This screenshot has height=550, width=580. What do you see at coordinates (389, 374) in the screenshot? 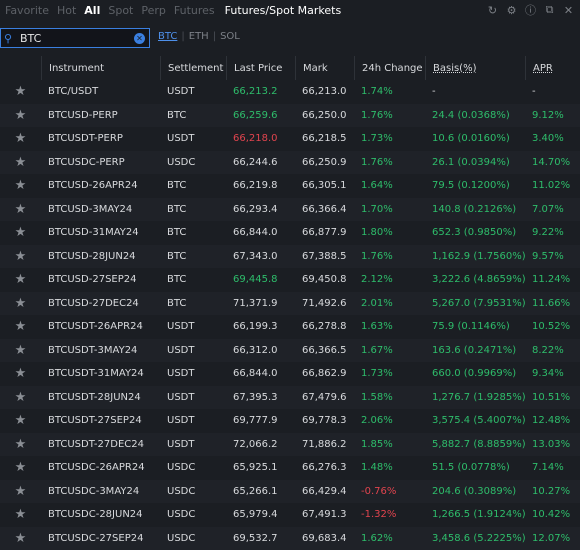
I see `change-cell: 1.73%` at bounding box center [389, 374].